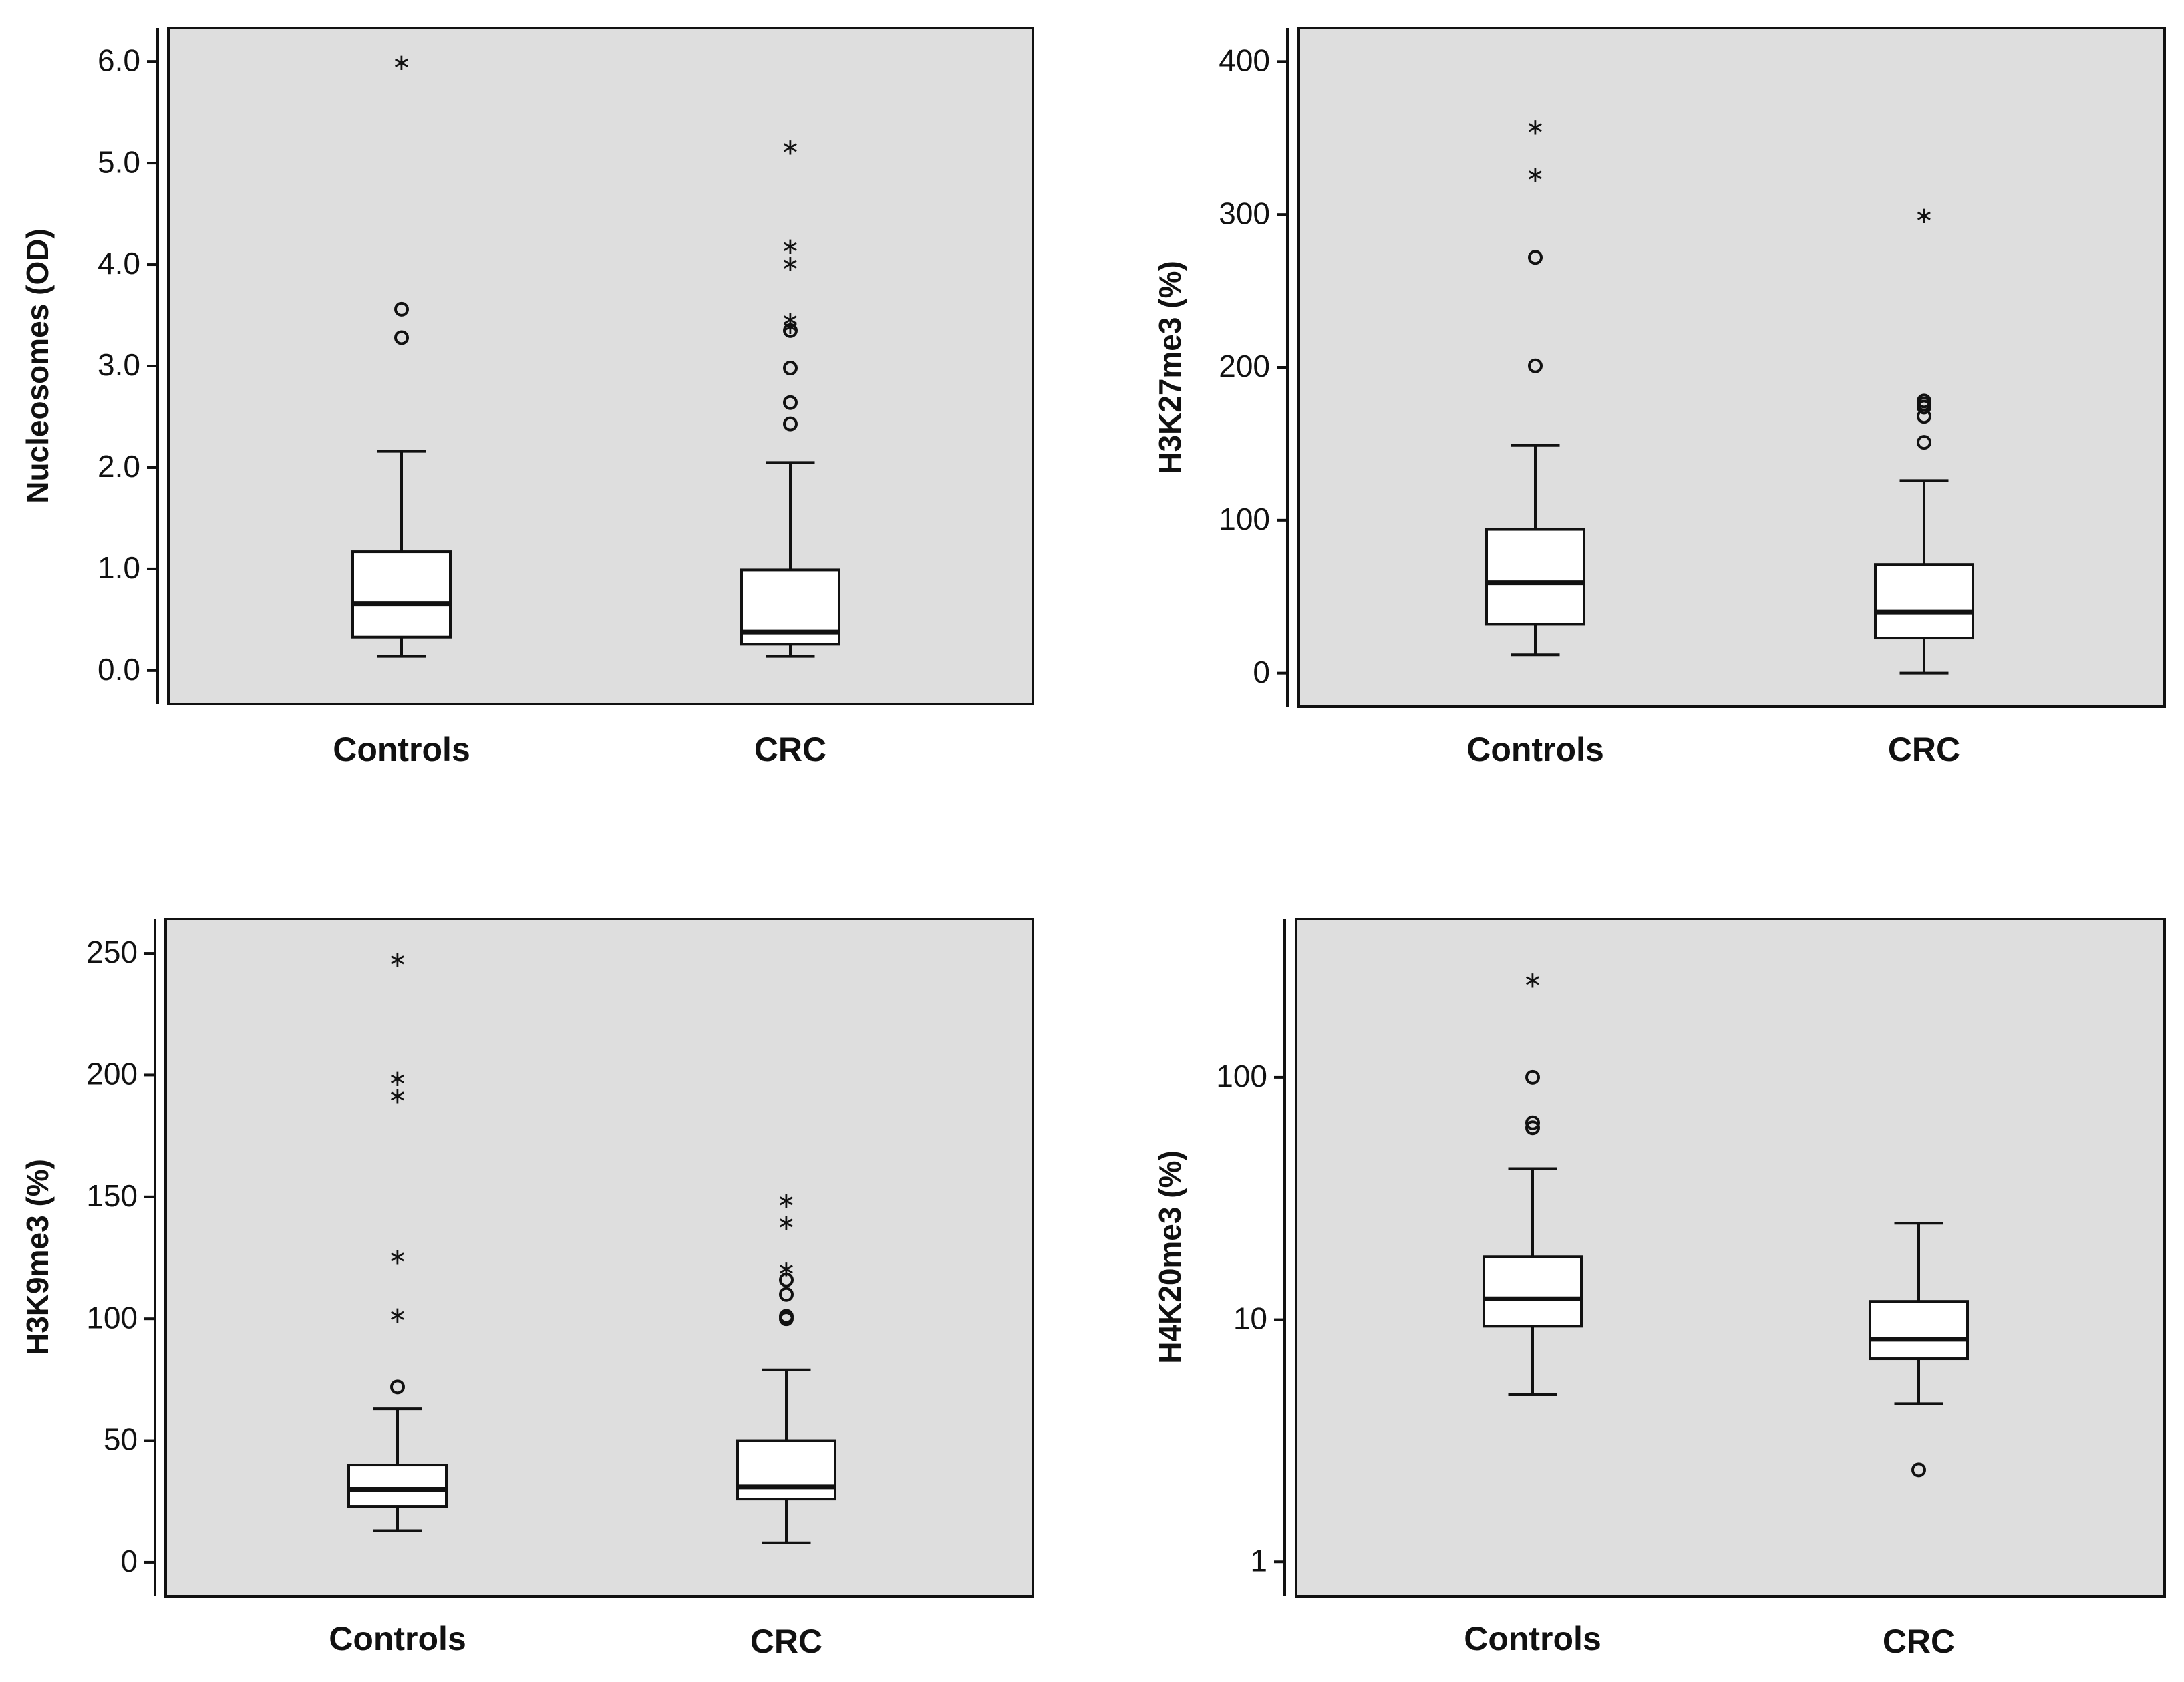  What do you see at coordinates (786, 1365) in the screenshot?
I see `boxplot-crc: ∗∗∗` at bounding box center [786, 1365].